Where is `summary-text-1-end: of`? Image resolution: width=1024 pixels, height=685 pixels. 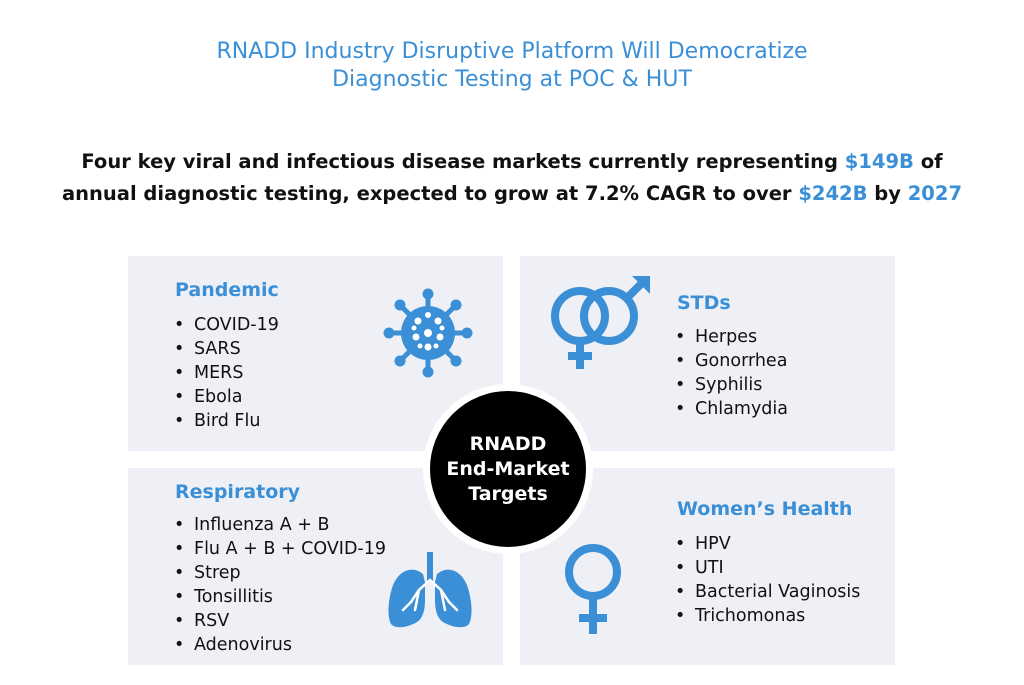
summary-text-1-end: of is located at coordinates (928, 161).